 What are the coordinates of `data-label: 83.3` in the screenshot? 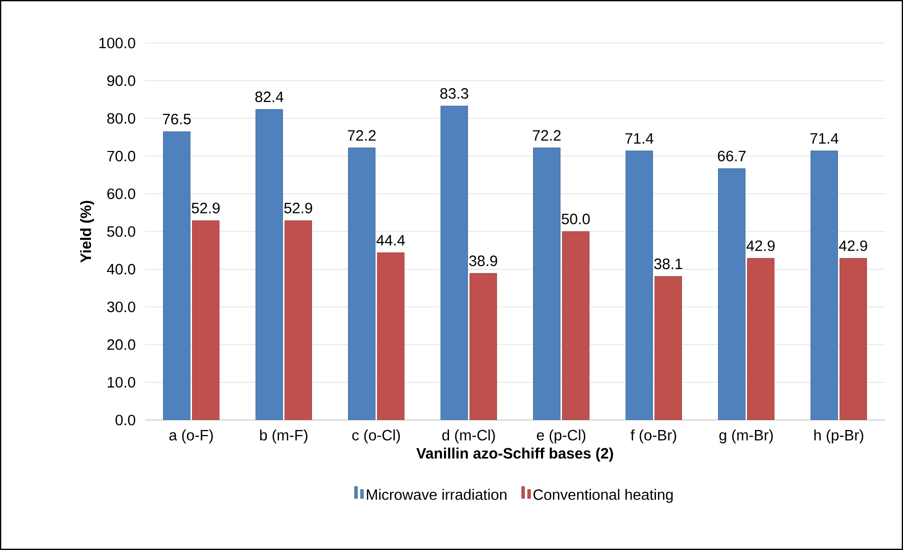 It's located at (454, 93).